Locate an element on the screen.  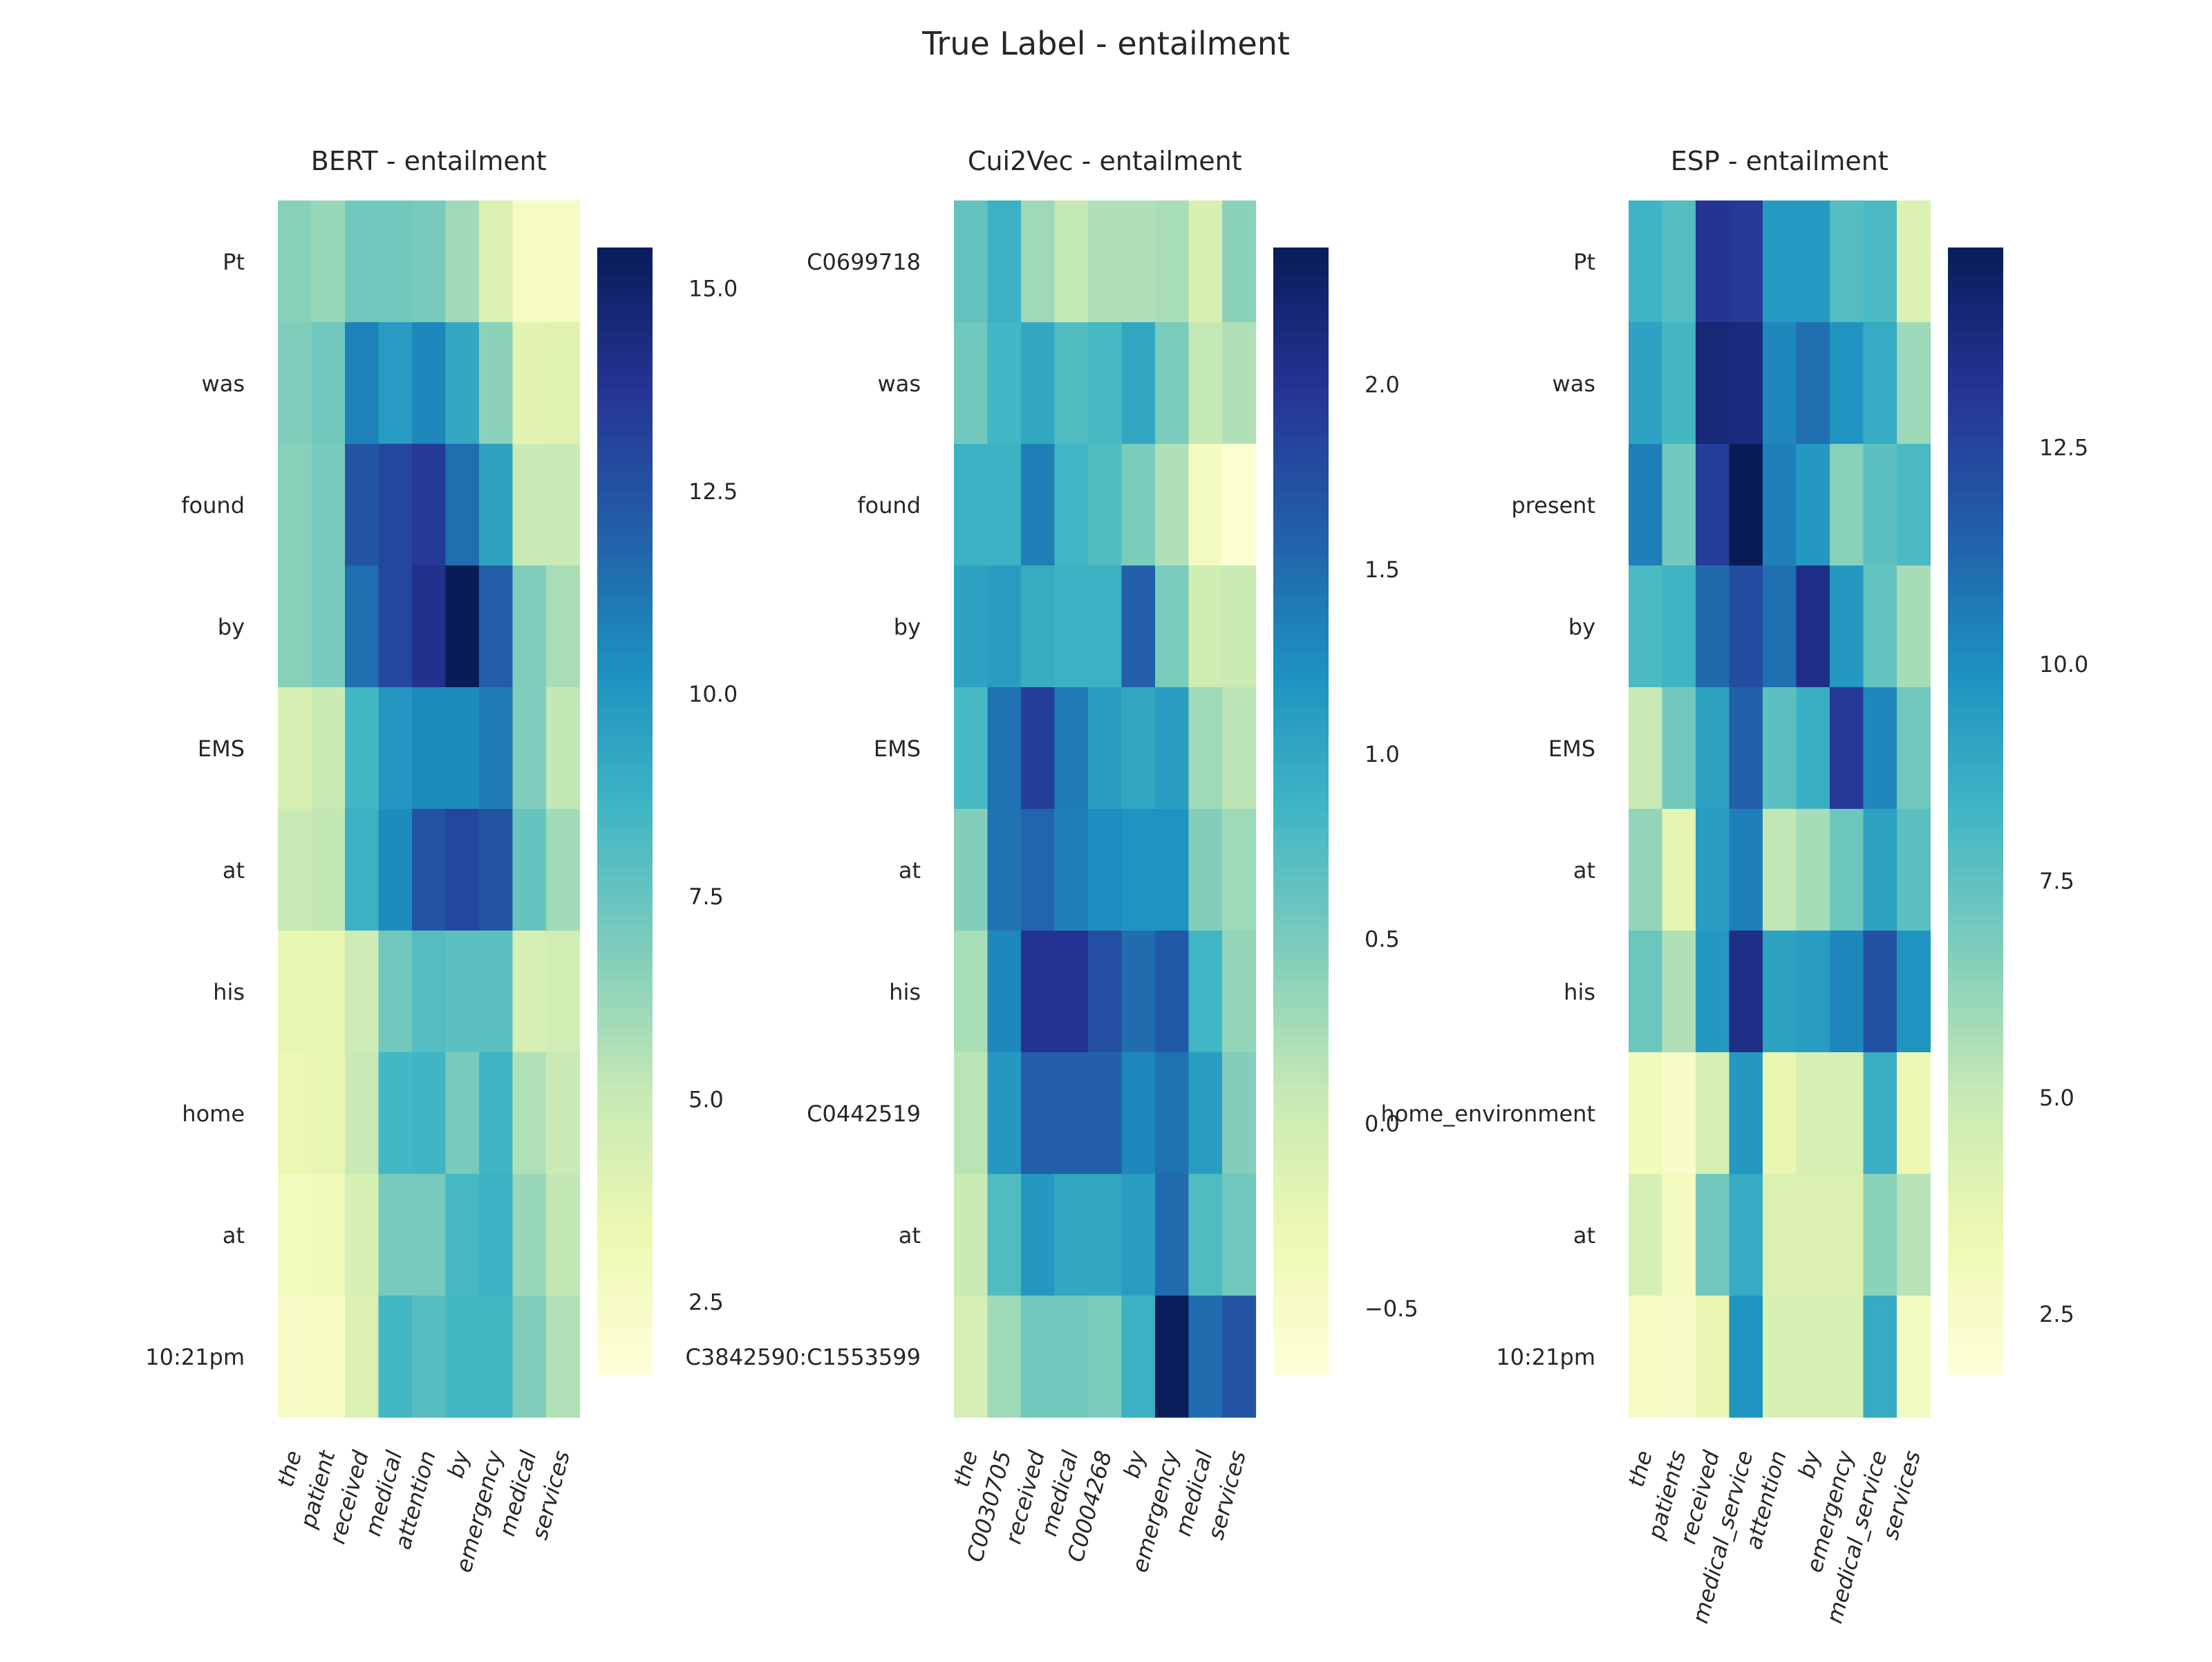
row-label: by is located at coordinates (908, 627).